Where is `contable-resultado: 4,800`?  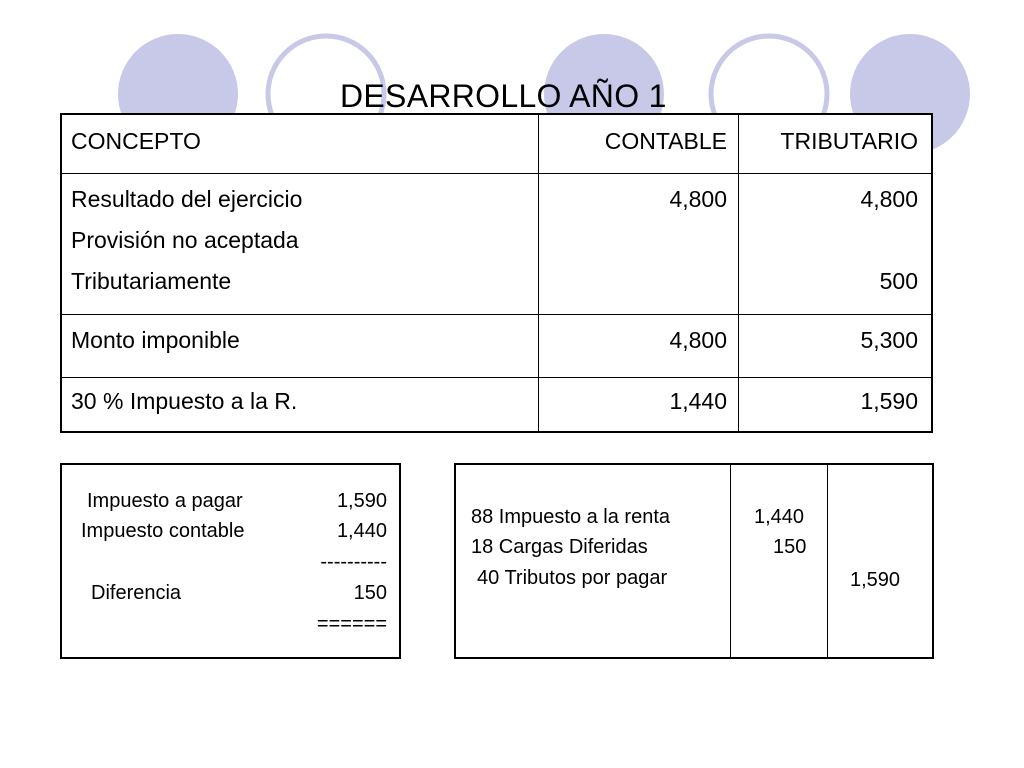
contable-resultado: 4,800 is located at coordinates (698, 199).